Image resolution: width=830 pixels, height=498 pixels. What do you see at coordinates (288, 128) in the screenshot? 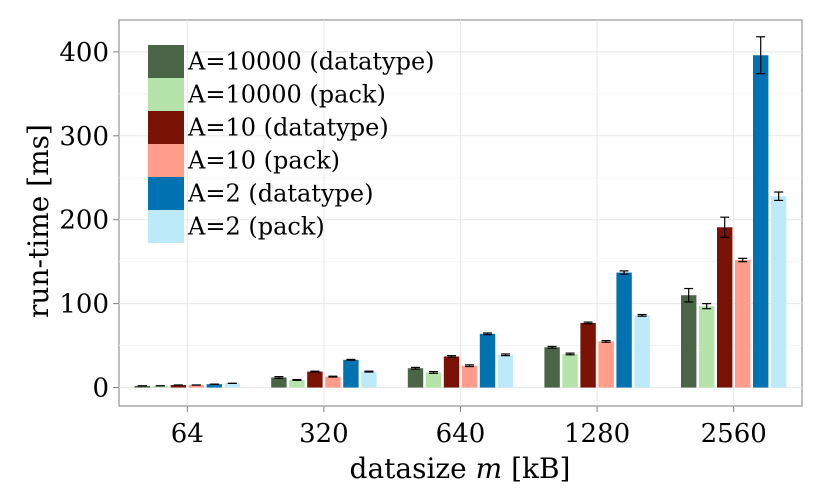
I see `legend-label: A=10 (datatype)` at bounding box center [288, 128].